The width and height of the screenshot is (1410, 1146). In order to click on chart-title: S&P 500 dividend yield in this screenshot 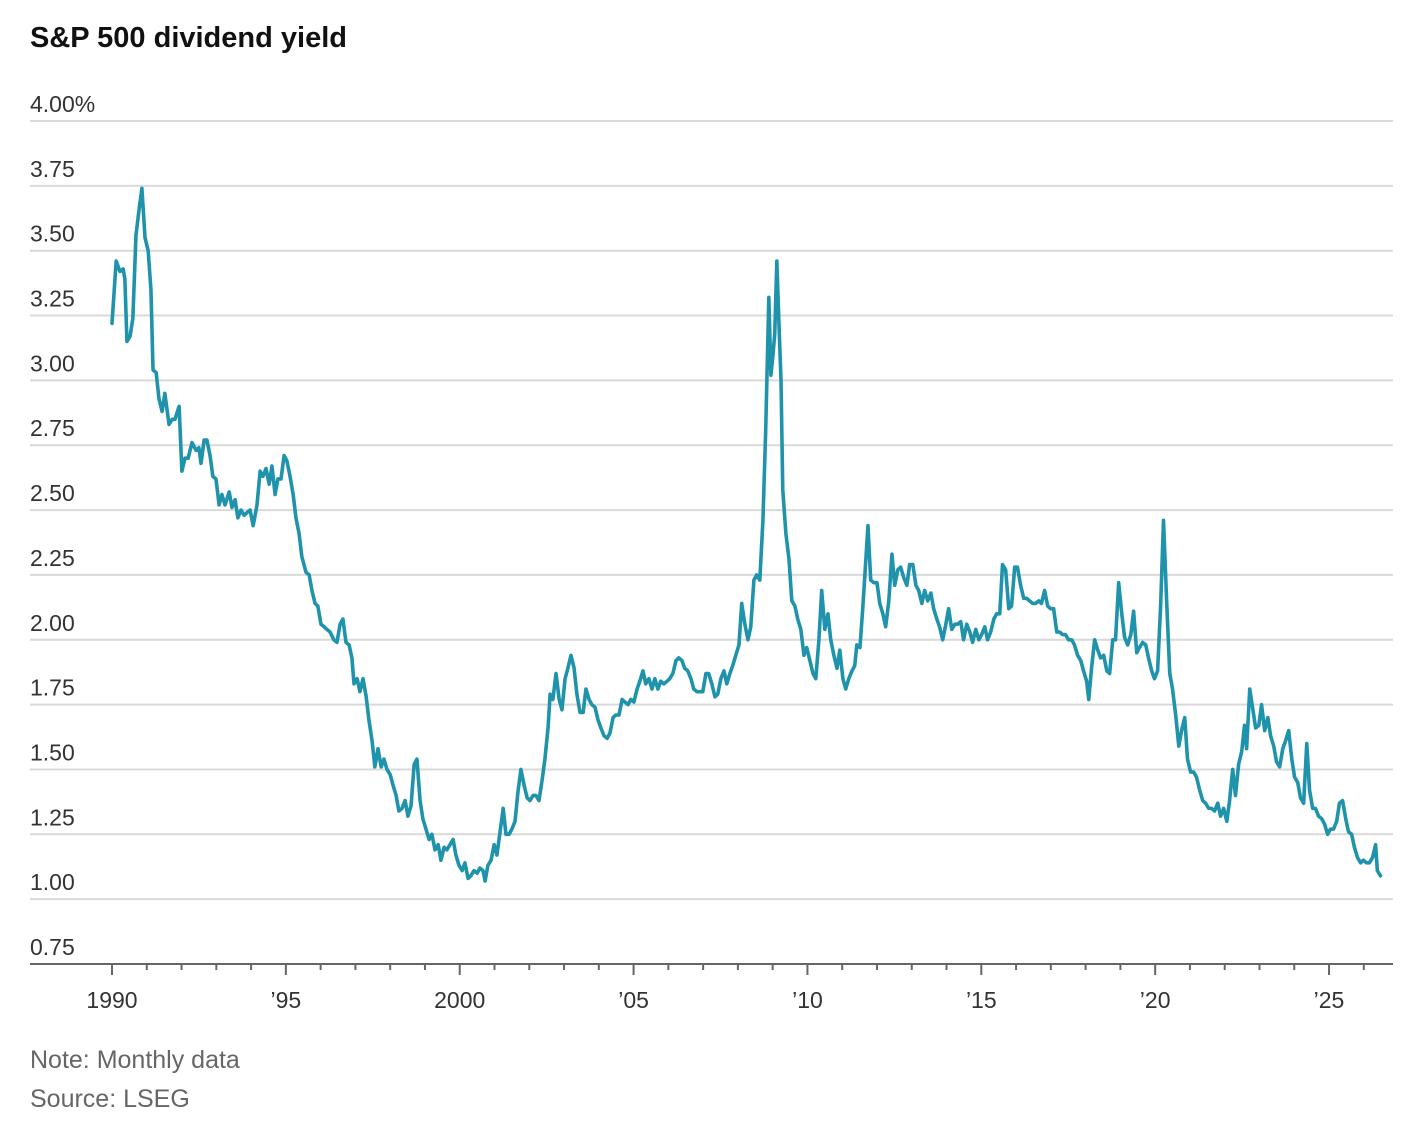, I will do `click(188, 38)`.